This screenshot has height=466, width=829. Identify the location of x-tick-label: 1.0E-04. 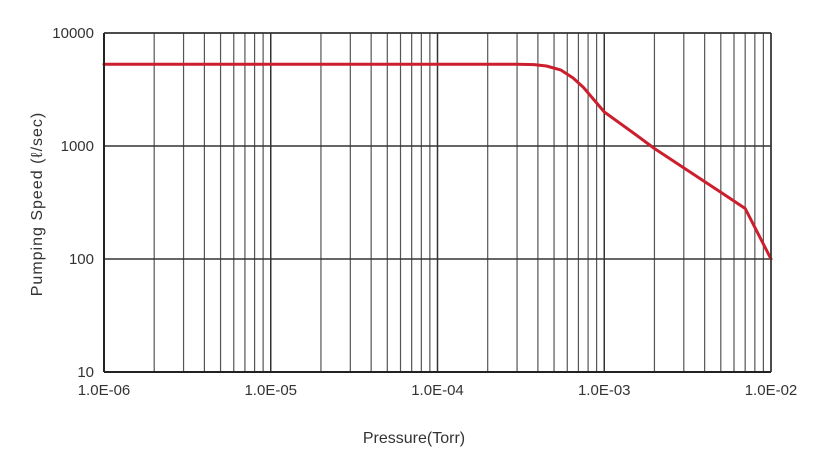
(437, 390).